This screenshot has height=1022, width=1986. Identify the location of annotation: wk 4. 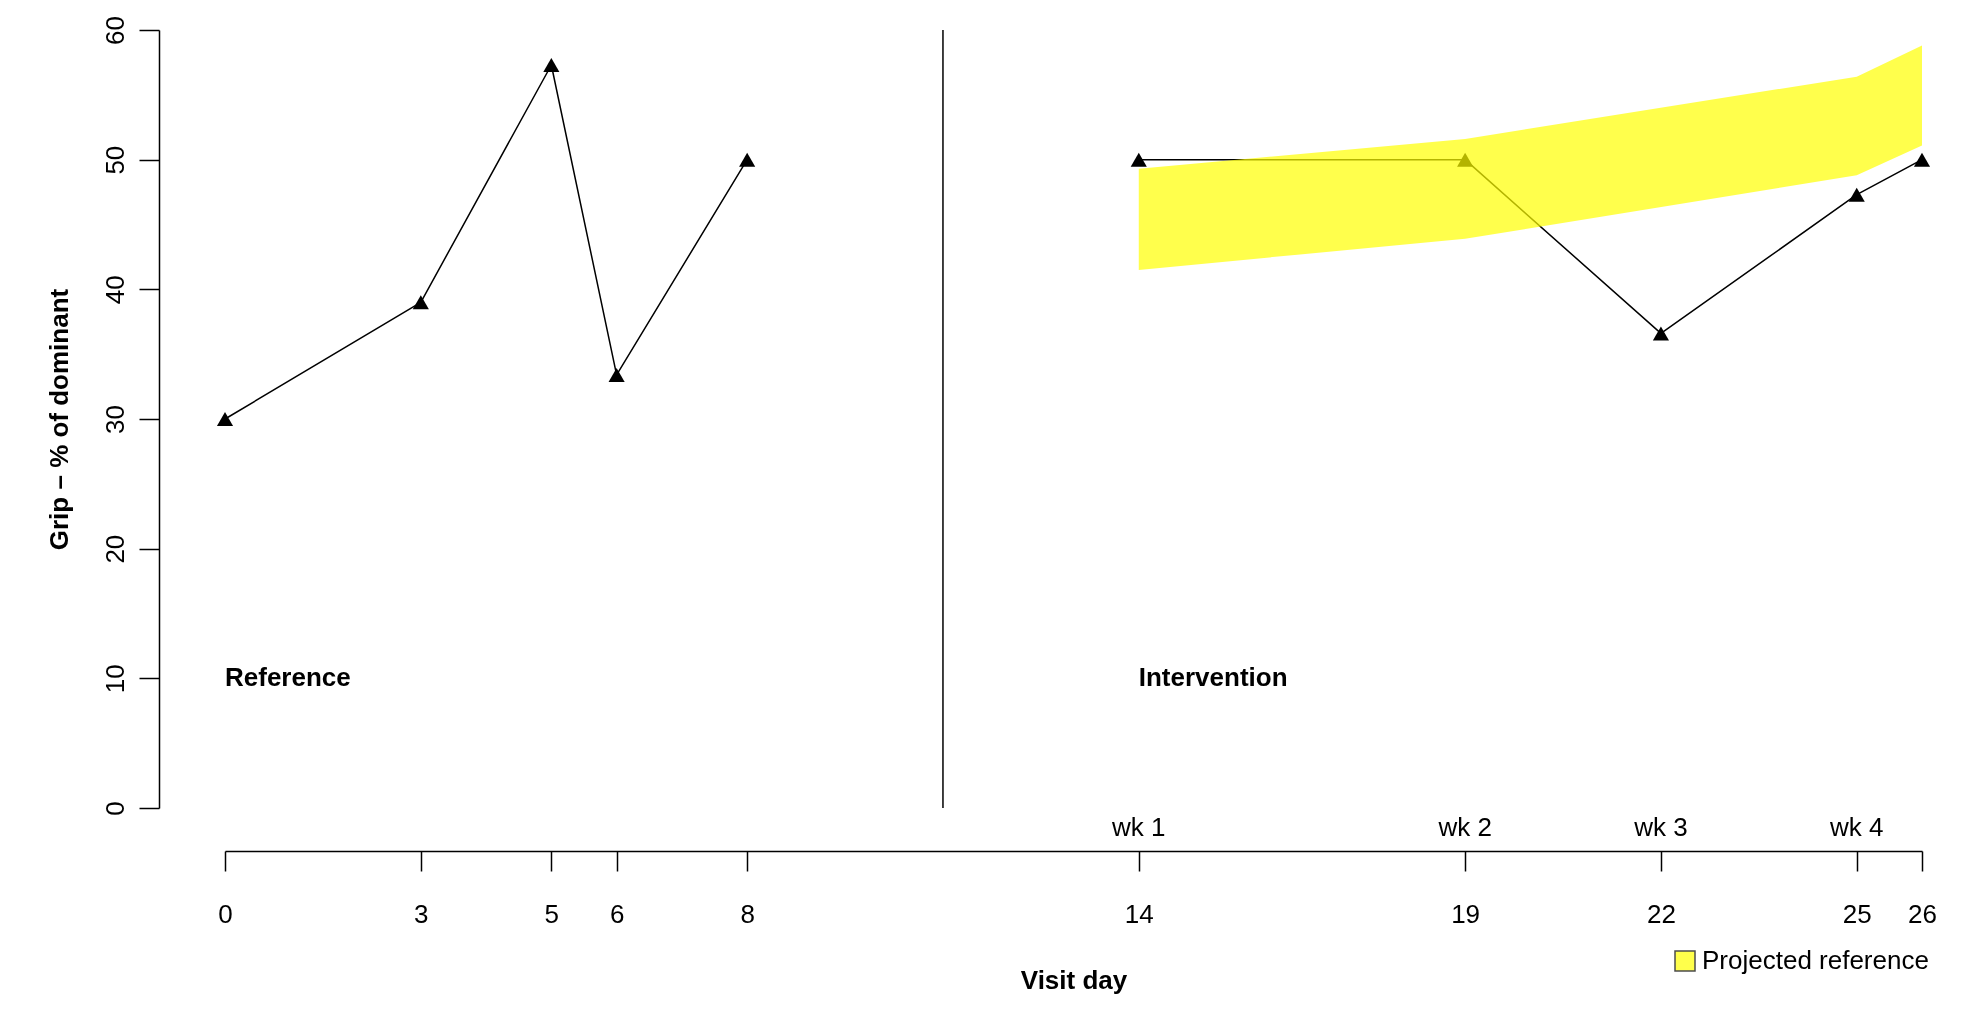
(1856, 827).